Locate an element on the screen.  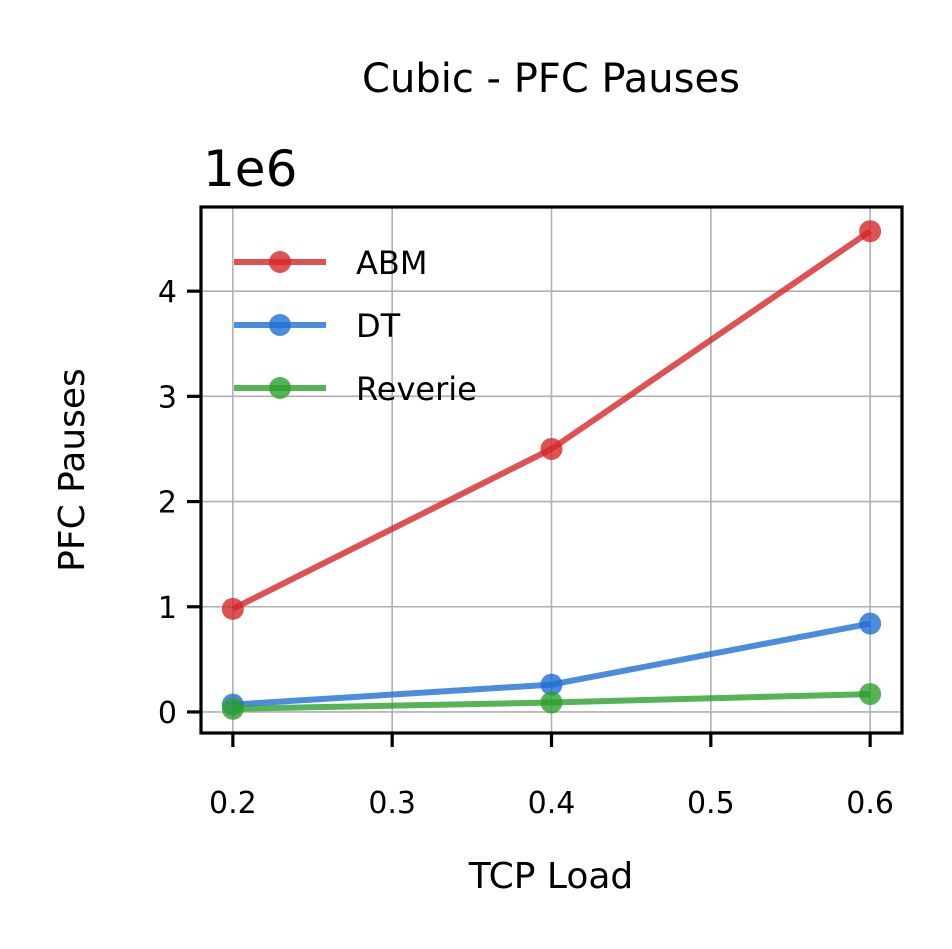
legend-entry-abm: ABM is located at coordinates (330, 263).